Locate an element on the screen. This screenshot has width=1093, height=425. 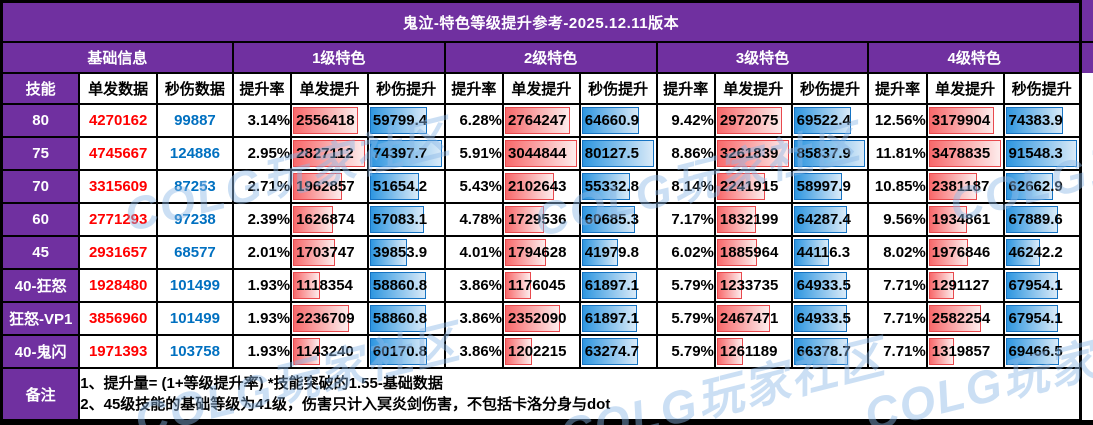
single-uplift-value: 2972075 is located at coordinates (749, 120).